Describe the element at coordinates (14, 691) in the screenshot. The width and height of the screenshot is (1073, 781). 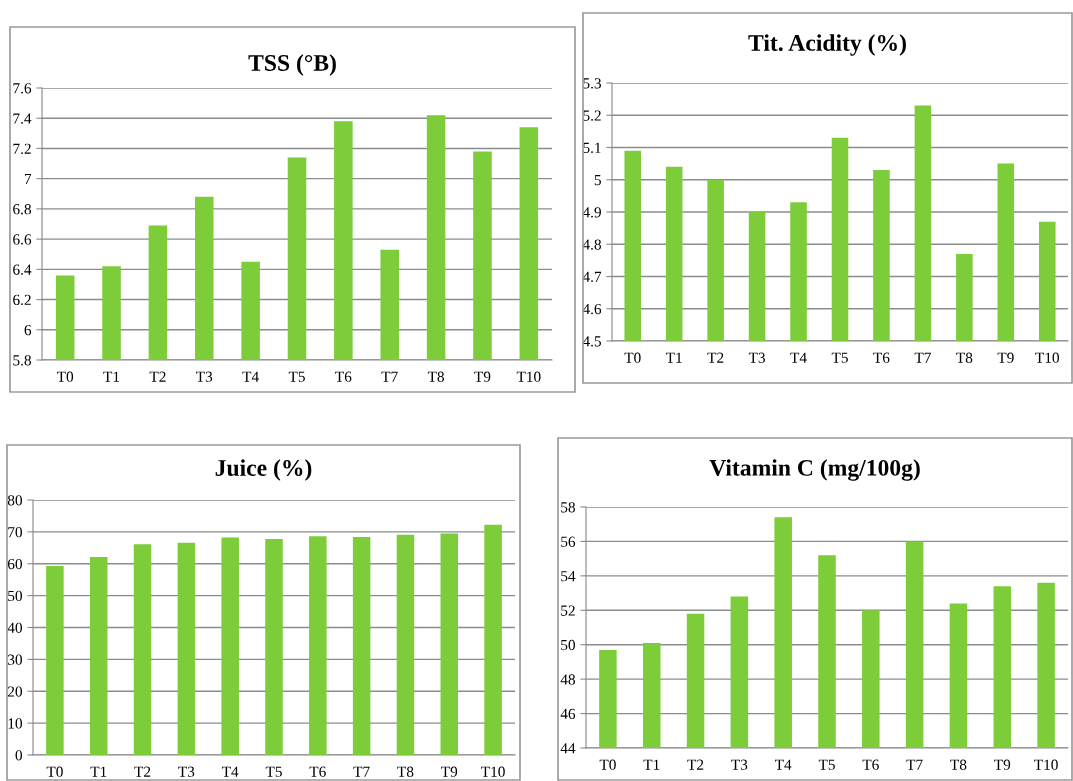
I see `y-tick-label: 20` at that location.